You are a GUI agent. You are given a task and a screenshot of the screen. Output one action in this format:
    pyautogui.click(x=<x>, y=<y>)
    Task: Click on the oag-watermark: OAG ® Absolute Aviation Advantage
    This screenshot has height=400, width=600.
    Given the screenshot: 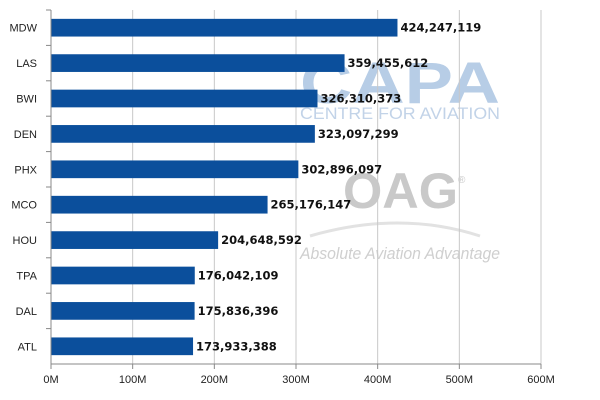 What is the action you would take?
    pyautogui.click(x=399, y=213)
    